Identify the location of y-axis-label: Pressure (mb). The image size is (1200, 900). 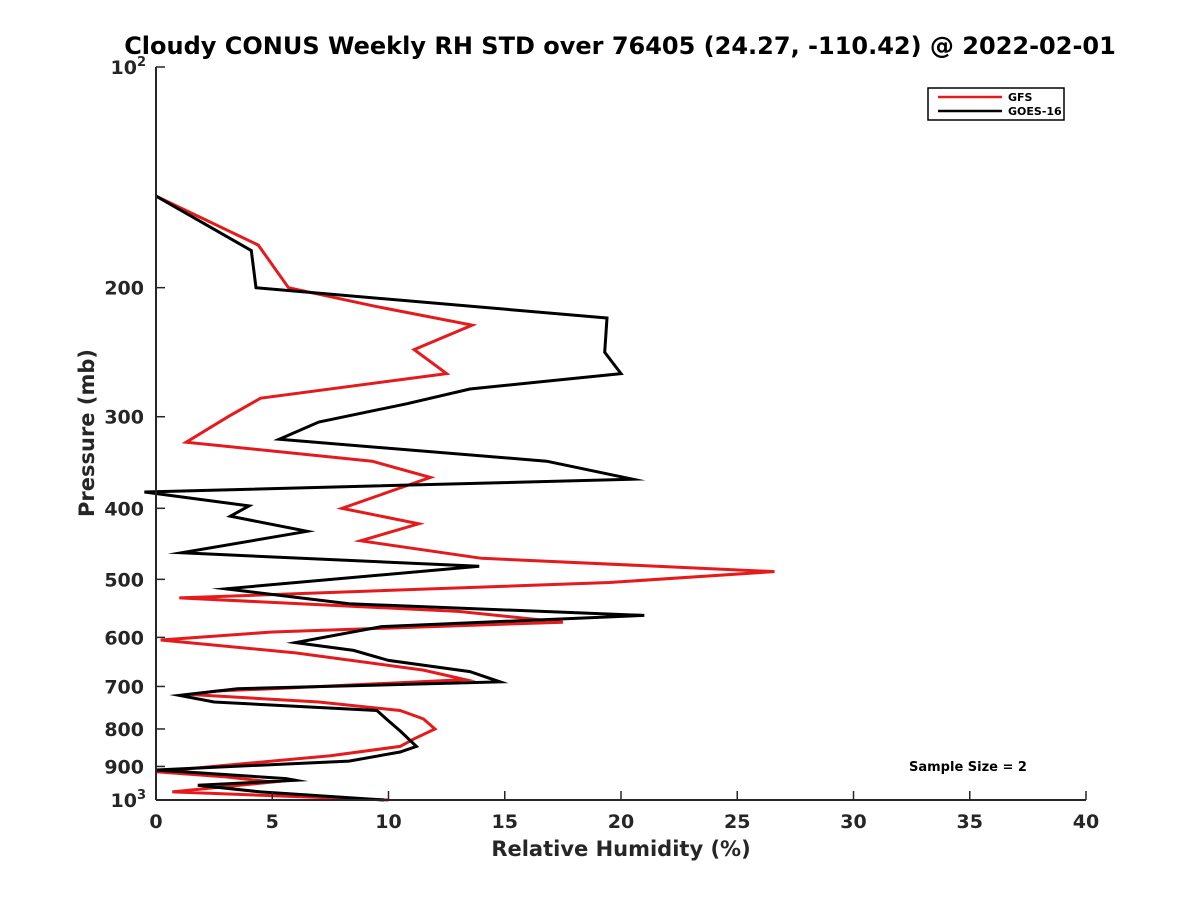
(87, 433).